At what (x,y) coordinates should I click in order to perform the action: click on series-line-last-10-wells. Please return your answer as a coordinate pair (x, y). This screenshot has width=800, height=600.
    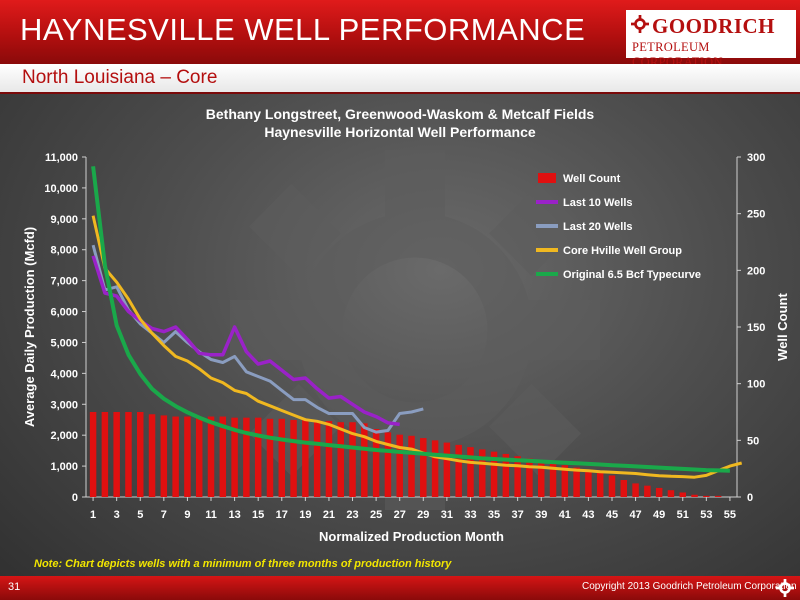
    Looking at the image, I should click on (245, 341).